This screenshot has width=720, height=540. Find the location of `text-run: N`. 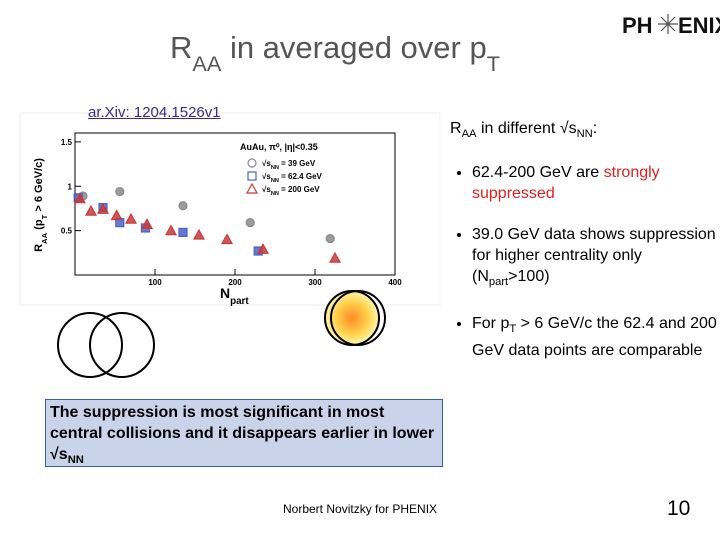

text-run: N is located at coordinates (225, 293).